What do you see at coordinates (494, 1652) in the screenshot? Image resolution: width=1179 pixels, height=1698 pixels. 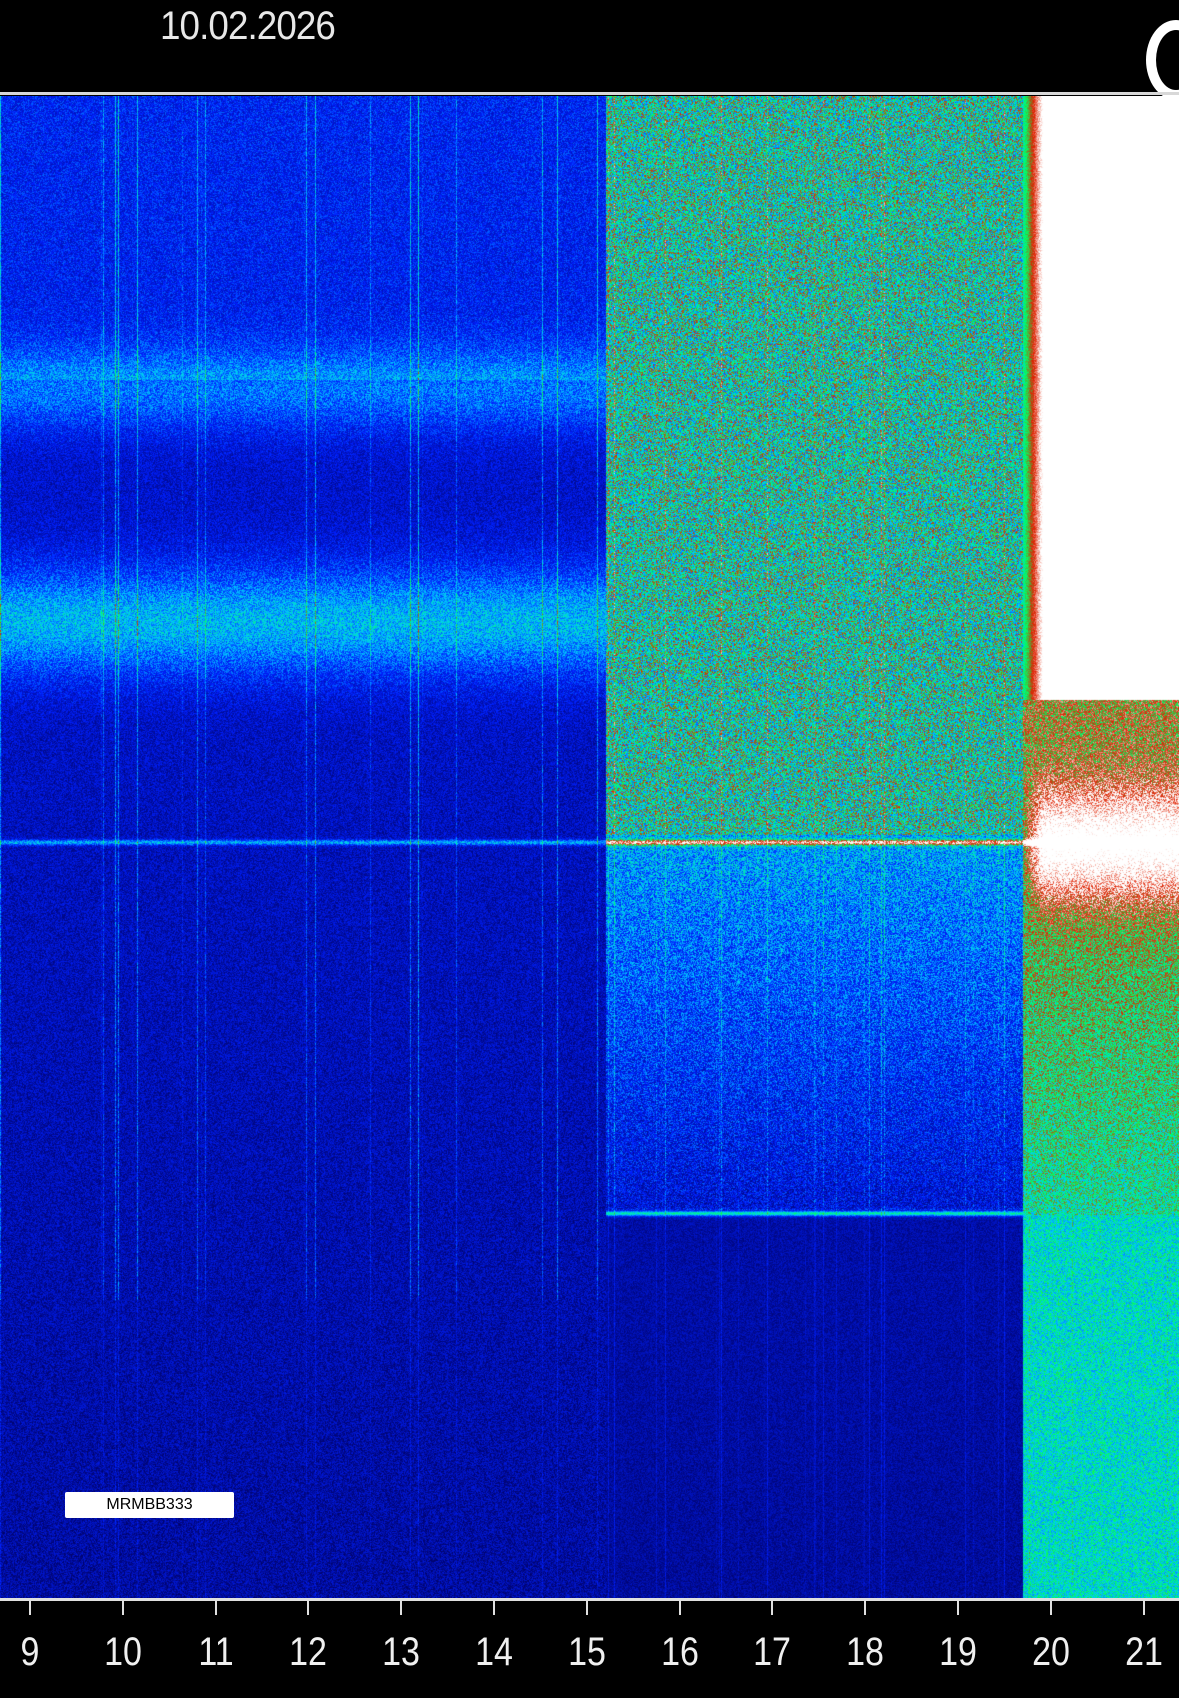 I see `x-tick-label: 14` at bounding box center [494, 1652].